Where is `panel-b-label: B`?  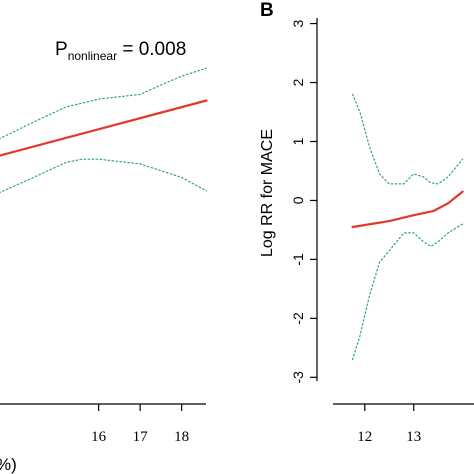 panel-b-label: B is located at coordinates (267, 10).